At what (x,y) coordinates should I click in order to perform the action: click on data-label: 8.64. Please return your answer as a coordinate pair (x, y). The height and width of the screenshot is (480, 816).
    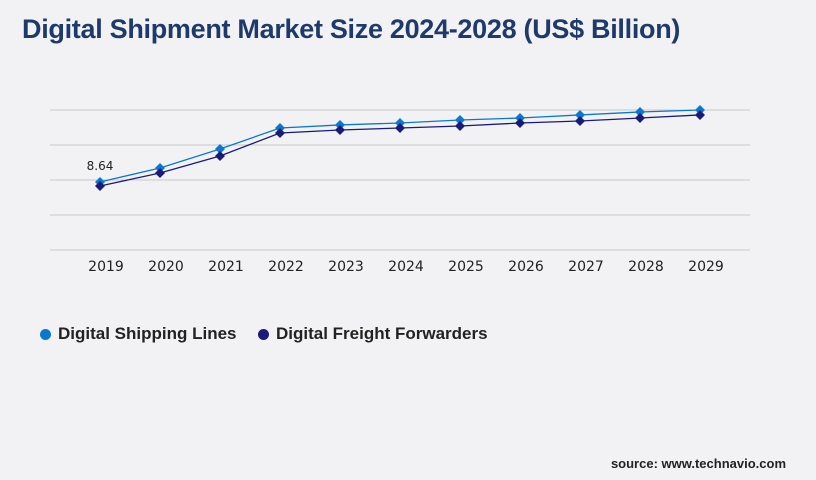
    Looking at the image, I should click on (100, 166).